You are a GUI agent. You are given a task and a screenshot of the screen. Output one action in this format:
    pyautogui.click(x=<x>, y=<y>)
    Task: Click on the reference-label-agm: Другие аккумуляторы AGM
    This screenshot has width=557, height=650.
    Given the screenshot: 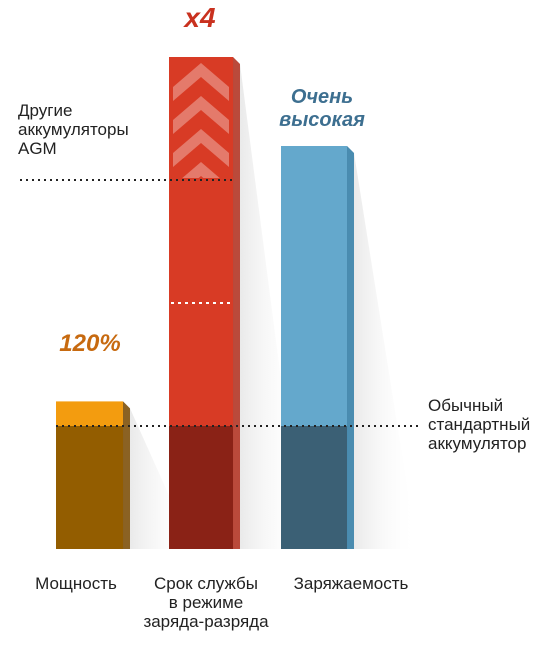 What is the action you would take?
    pyautogui.click(x=73, y=129)
    